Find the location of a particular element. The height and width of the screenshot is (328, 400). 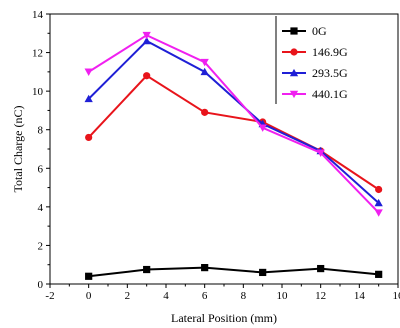

y-tick-label: 2 is located at coordinates (41, 246).